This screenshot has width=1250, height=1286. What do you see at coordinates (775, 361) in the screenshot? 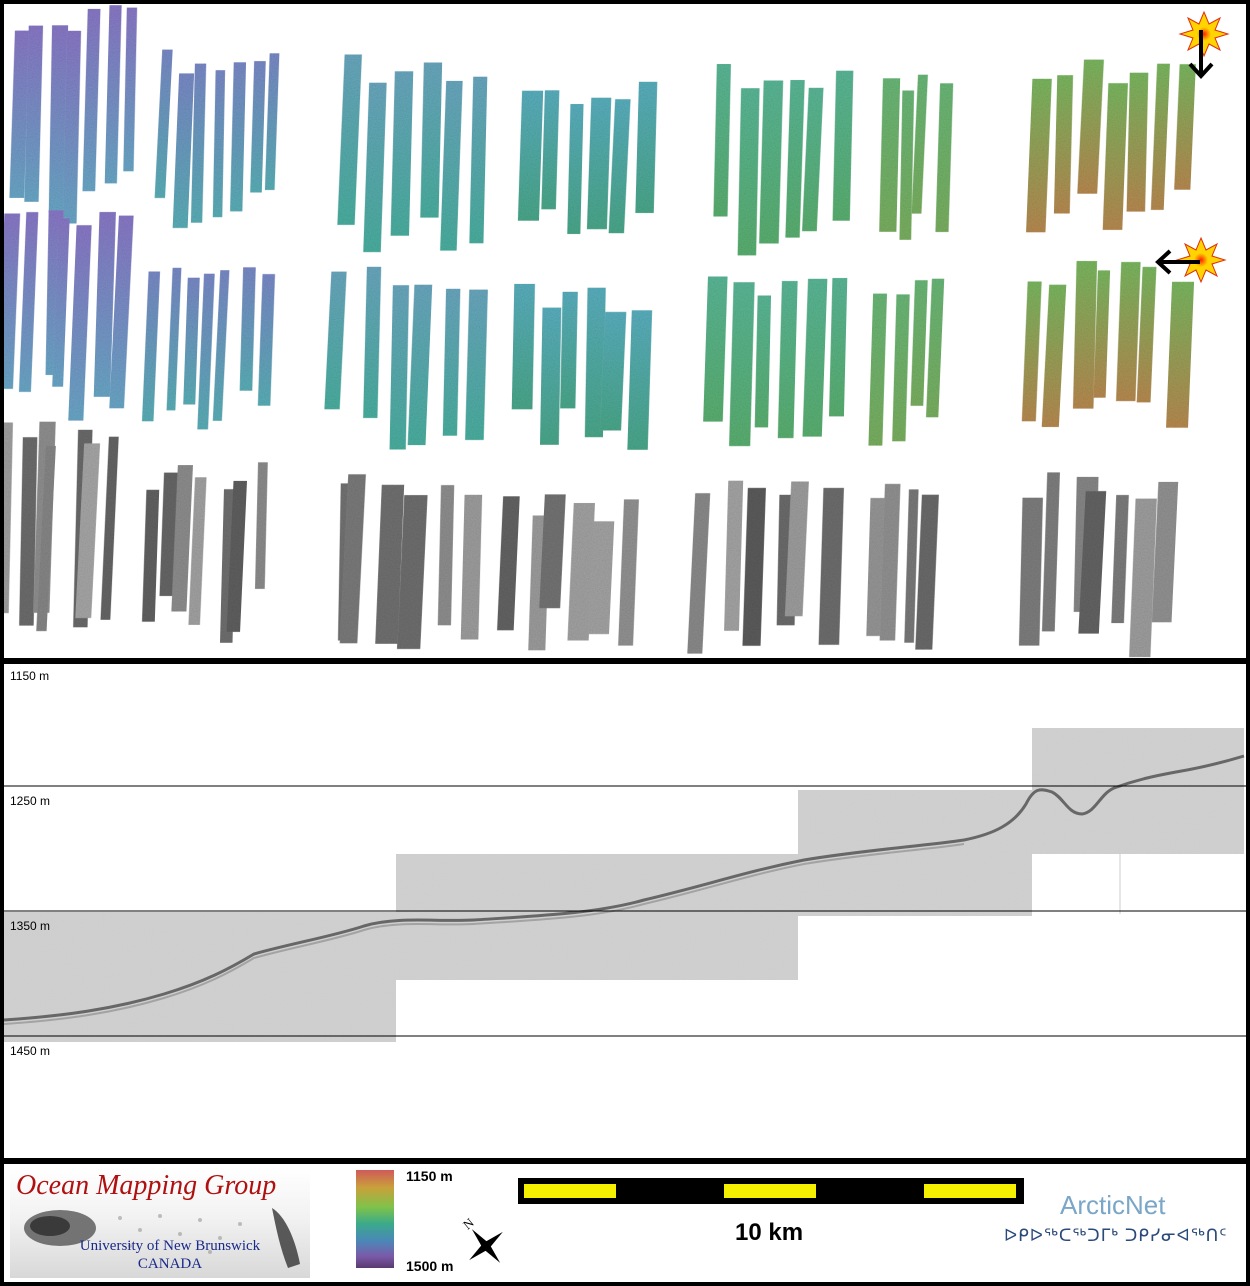
I see `swath-group-r2-c5` at bounding box center [775, 361].